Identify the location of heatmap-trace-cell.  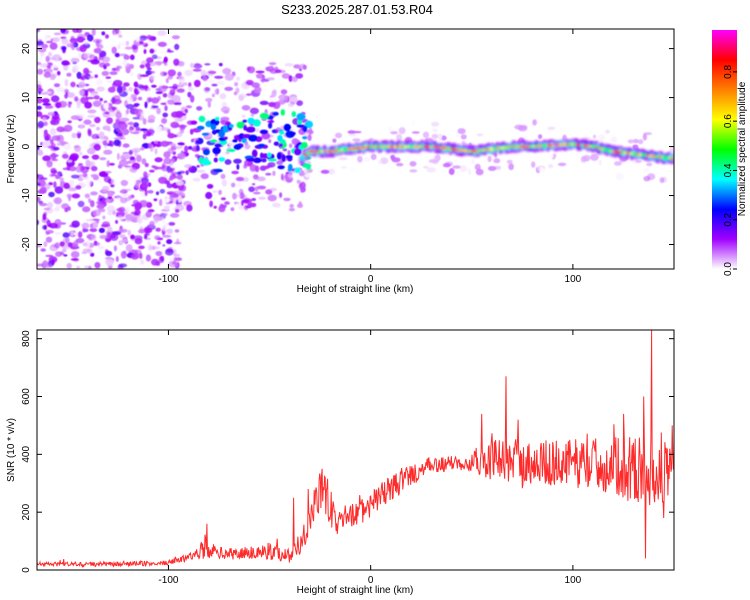
(672, 158).